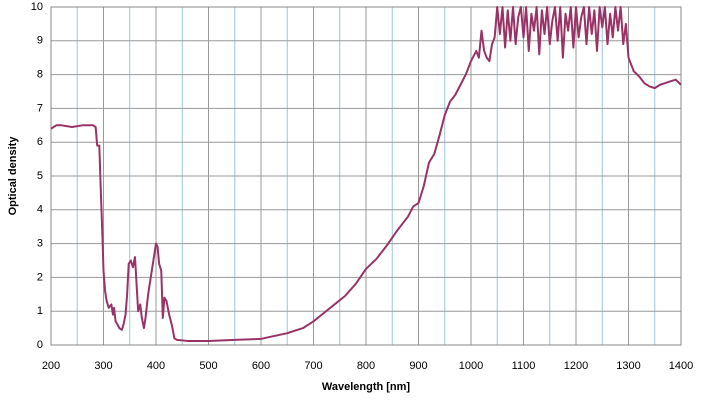  I want to click on y-tick-label: 10, so click(37, 7).